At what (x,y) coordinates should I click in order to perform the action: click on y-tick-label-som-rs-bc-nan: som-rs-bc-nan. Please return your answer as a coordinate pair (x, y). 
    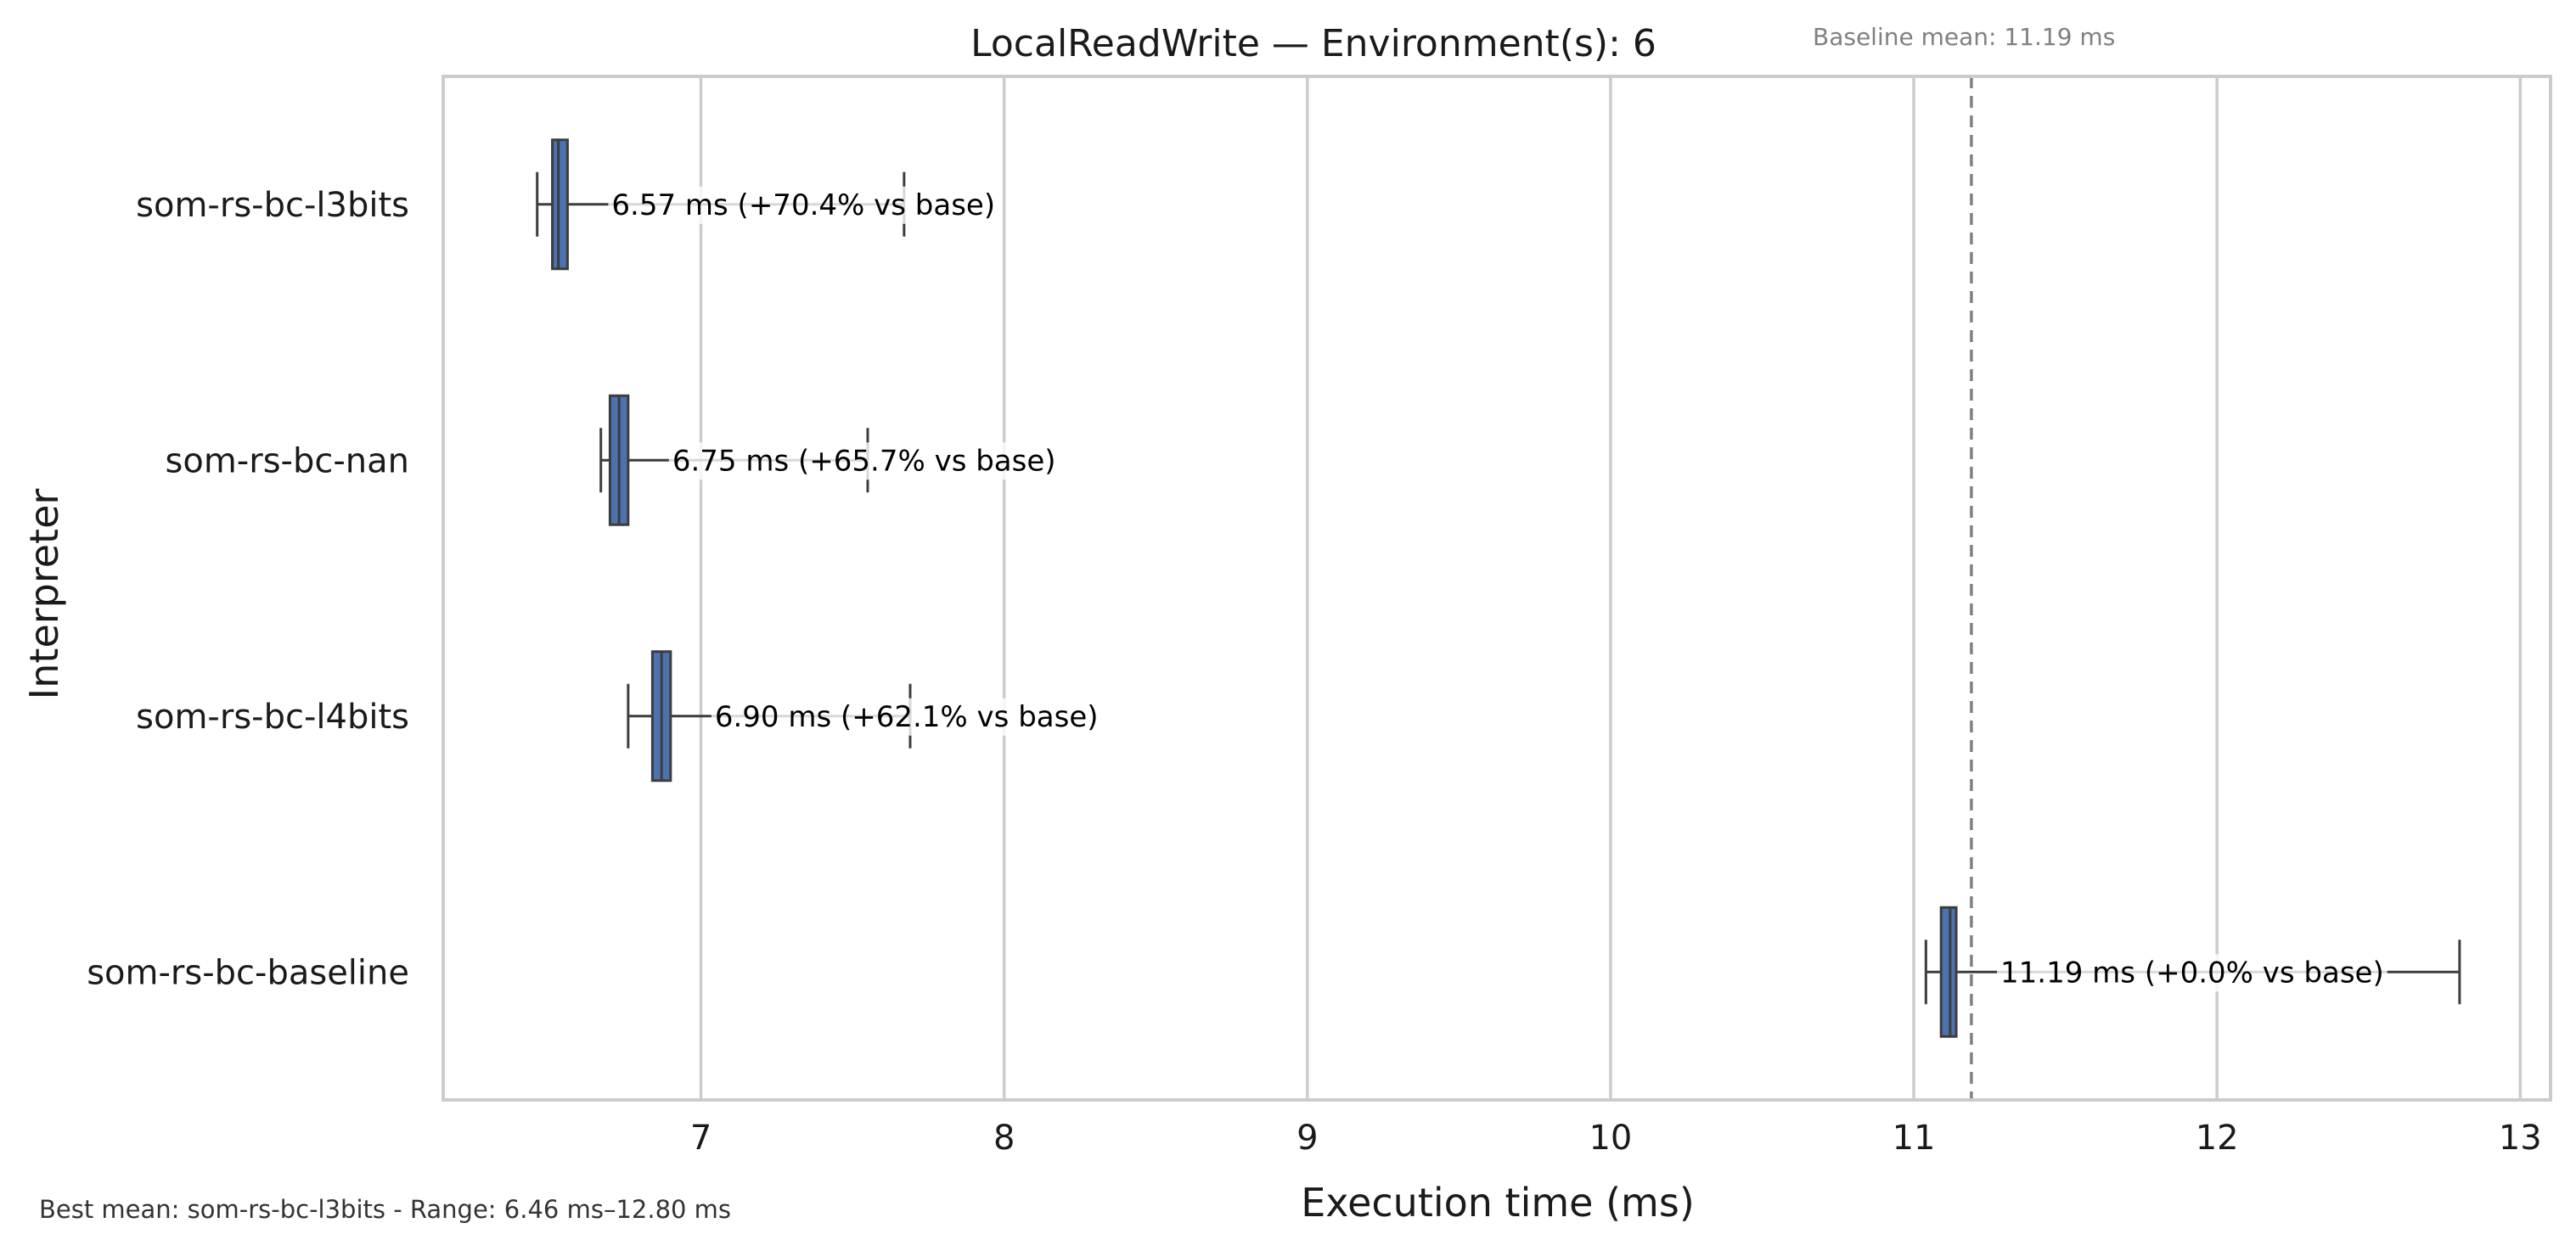
    Looking at the image, I should click on (287, 461).